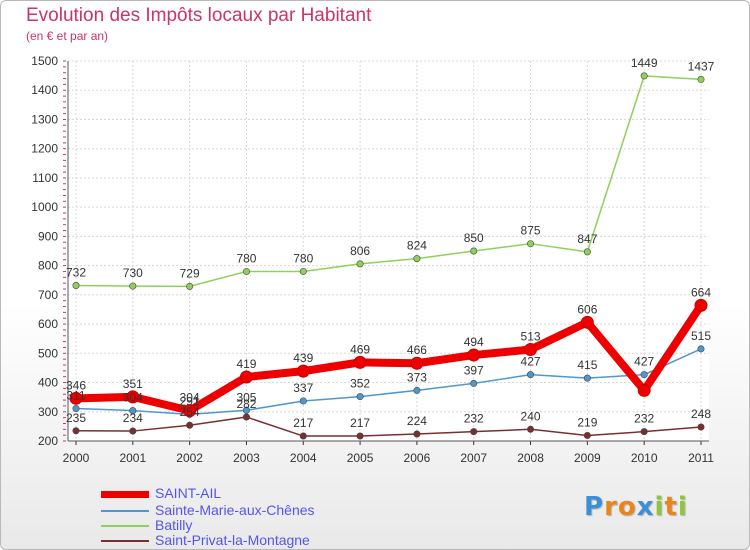  What do you see at coordinates (246, 364) in the screenshot?
I see `data-label: 419` at bounding box center [246, 364].